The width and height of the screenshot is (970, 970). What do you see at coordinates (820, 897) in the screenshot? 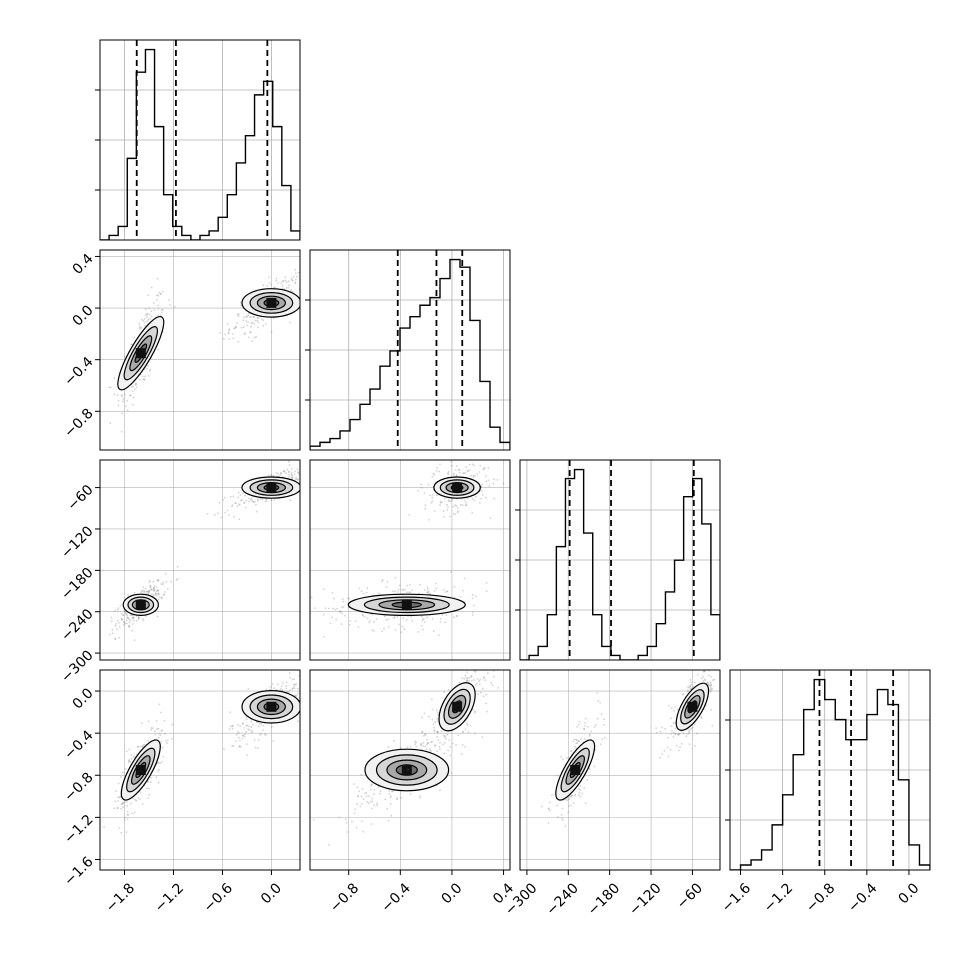
I see `x-tick-label-3-2: −0.8` at bounding box center [820, 897].